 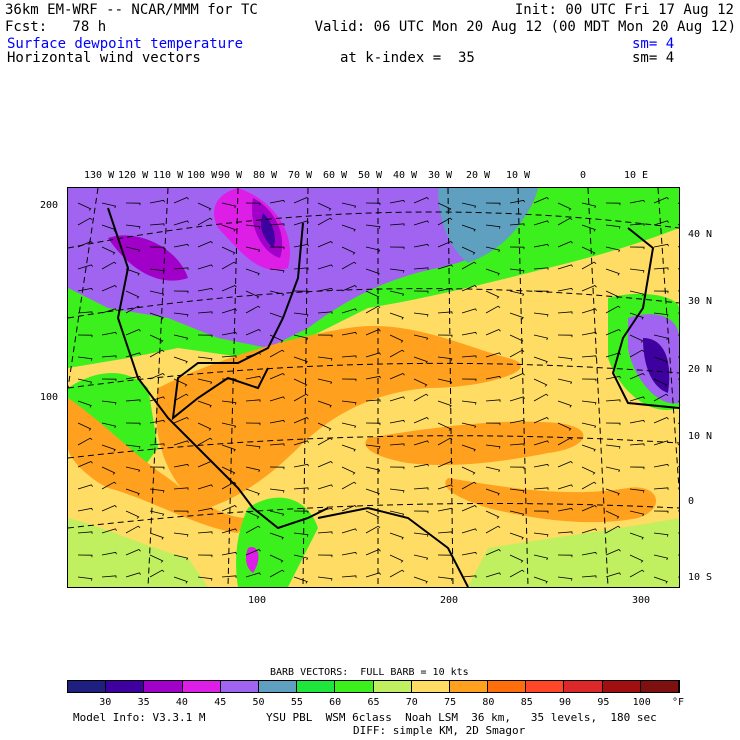 I want to click on unit-label: °F, so click(x=678, y=702).